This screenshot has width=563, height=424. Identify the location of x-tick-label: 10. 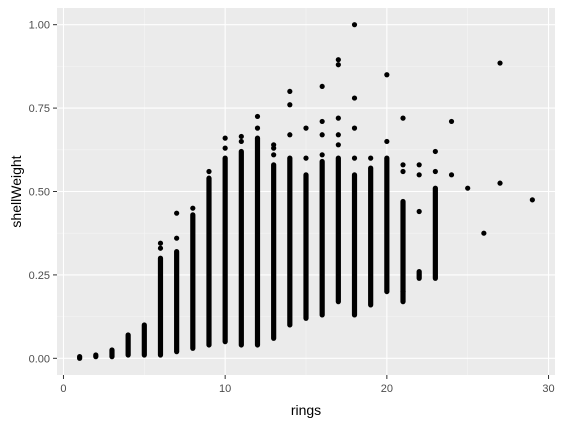
(225, 389).